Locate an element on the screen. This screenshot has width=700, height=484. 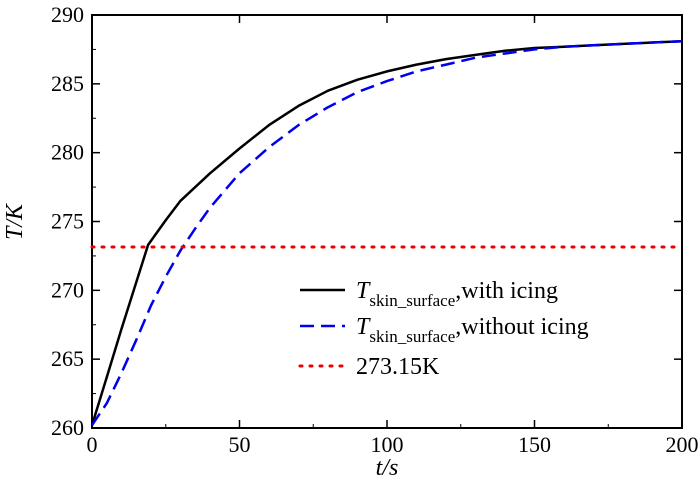
y-tick-label: 275 is located at coordinates (67, 221).